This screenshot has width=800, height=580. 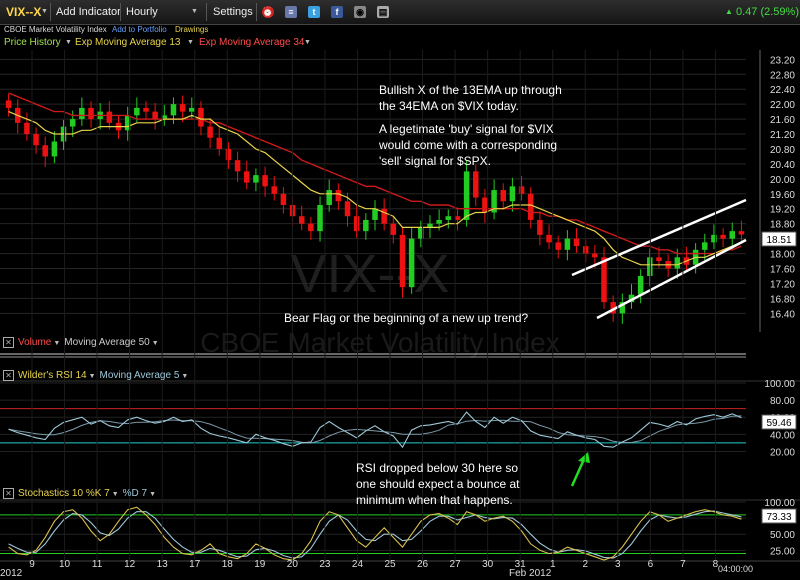 What do you see at coordinates (488, 564) in the screenshot?
I see `x-tick-label: 30` at bounding box center [488, 564].